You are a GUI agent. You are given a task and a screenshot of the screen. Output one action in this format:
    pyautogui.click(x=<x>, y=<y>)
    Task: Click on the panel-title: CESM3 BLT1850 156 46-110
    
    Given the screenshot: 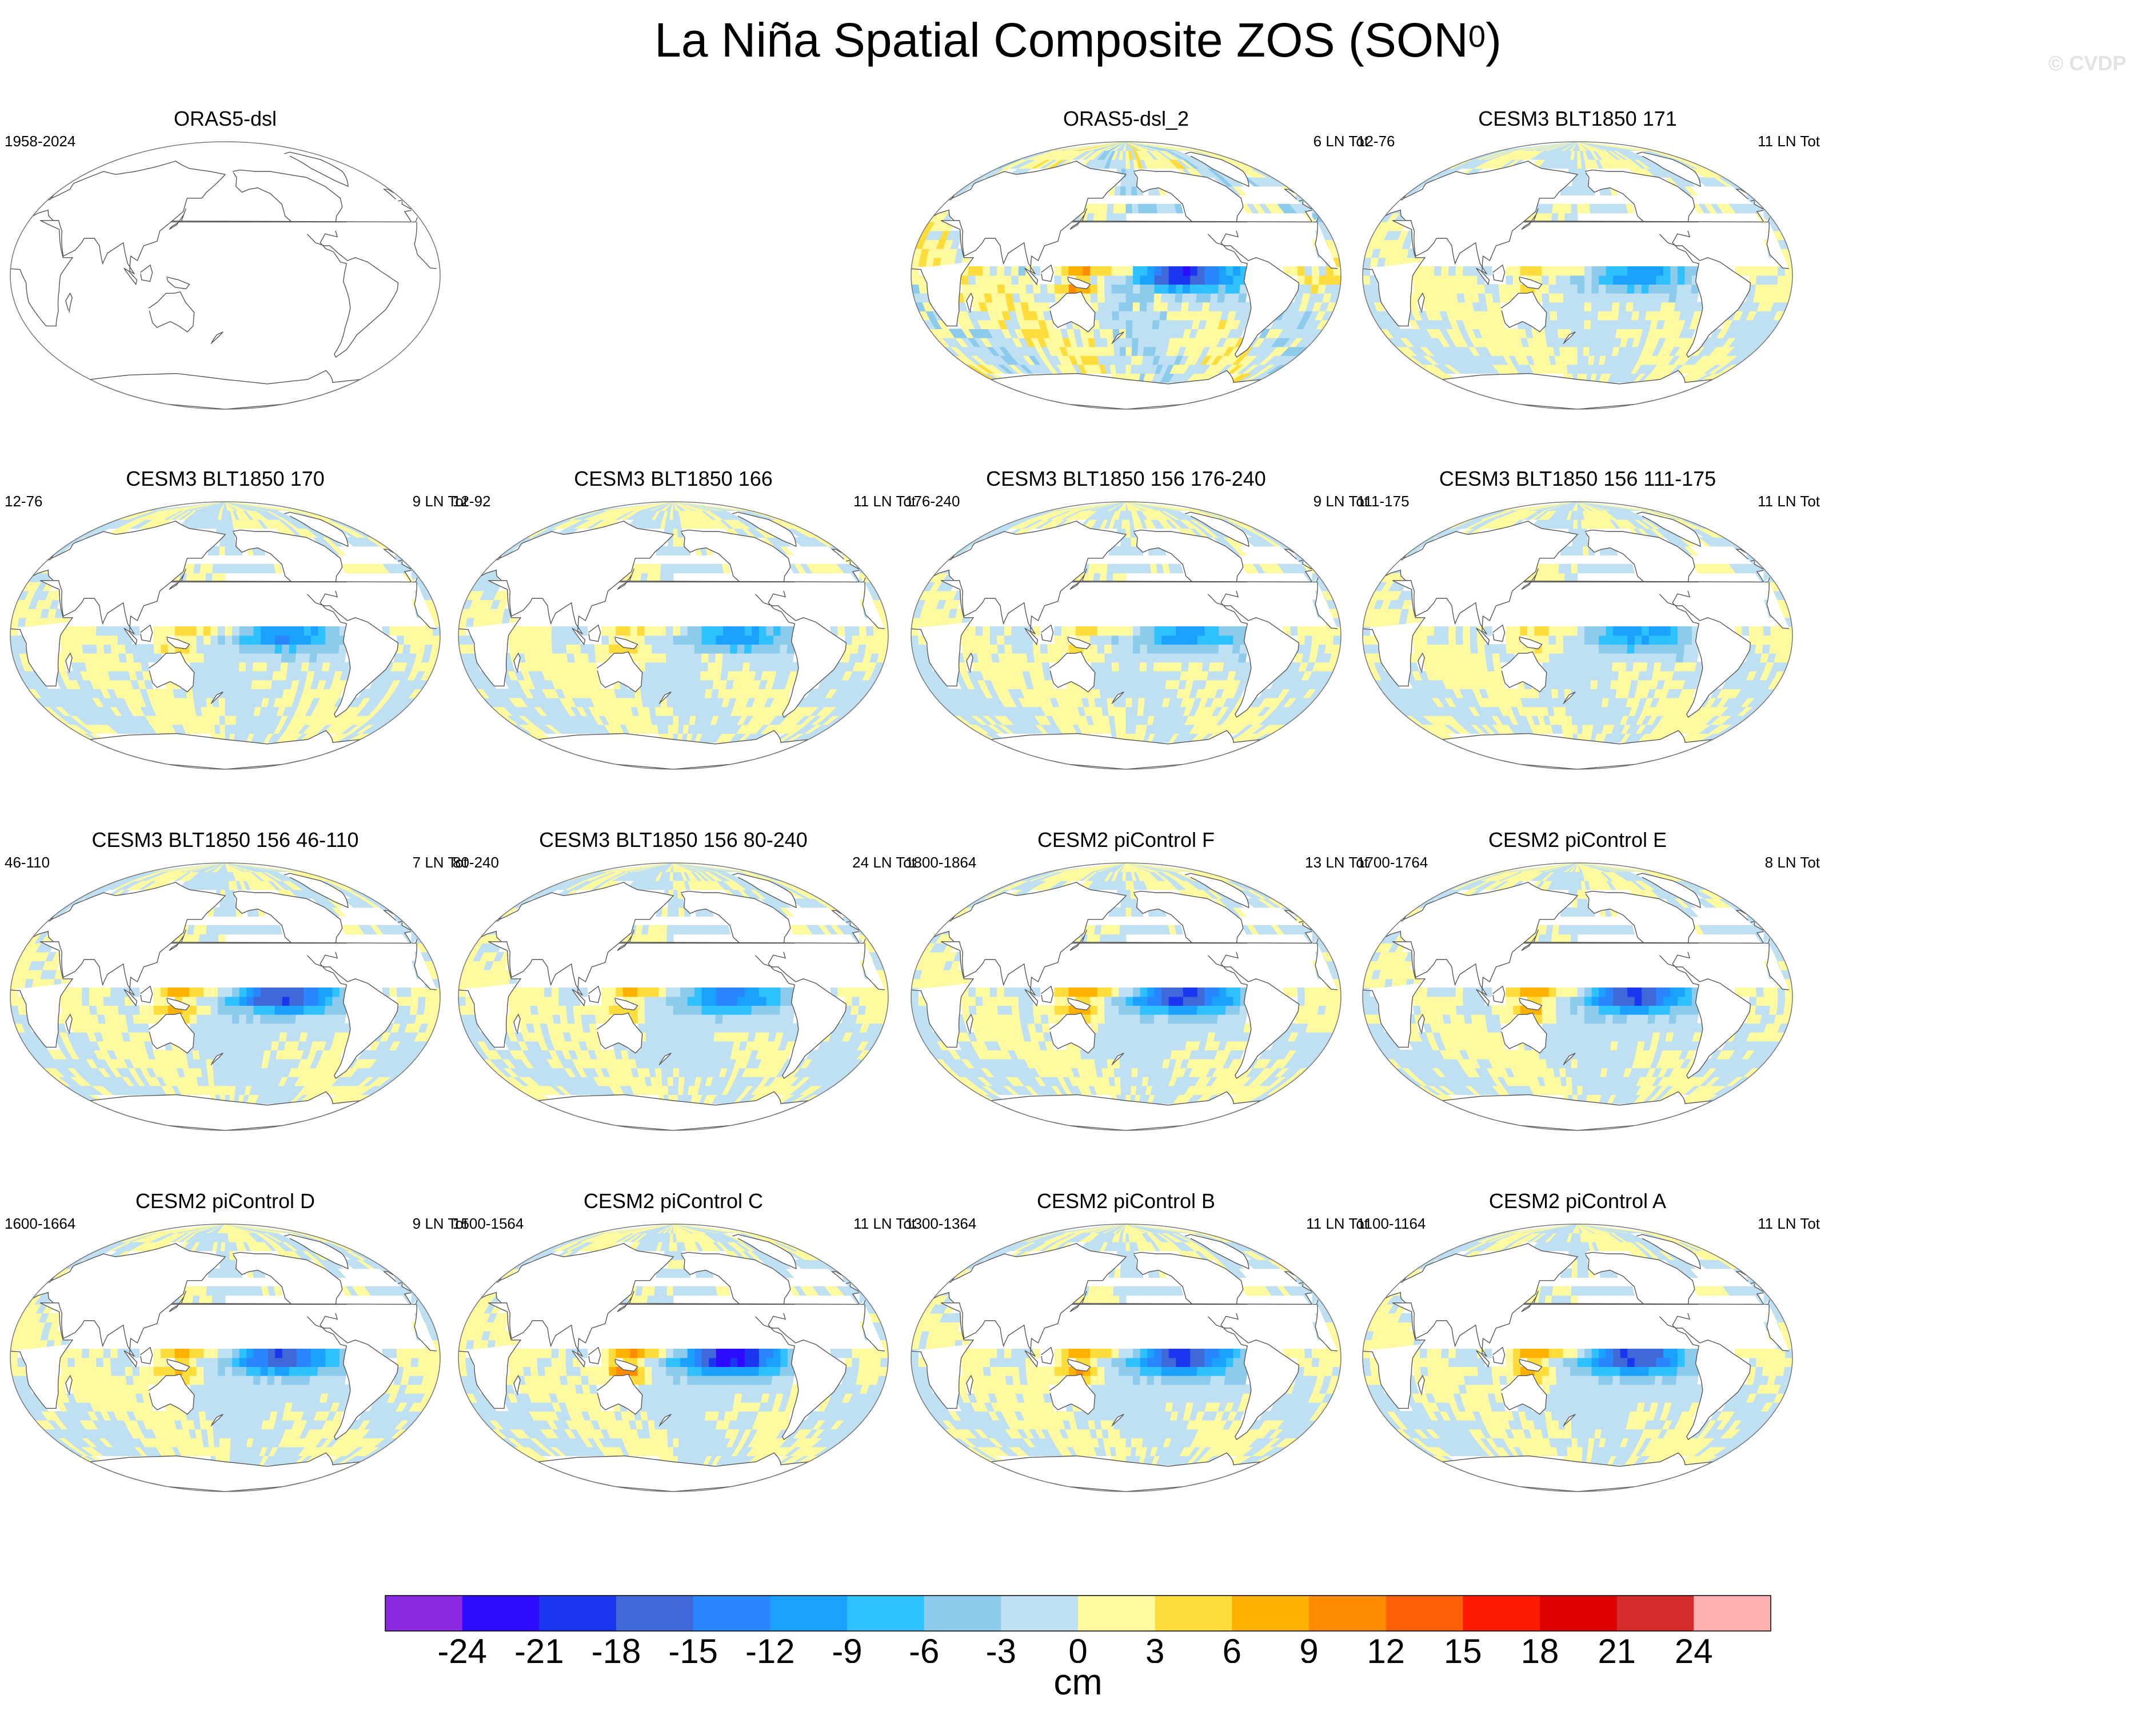 What is the action you would take?
    pyautogui.click(x=225, y=840)
    